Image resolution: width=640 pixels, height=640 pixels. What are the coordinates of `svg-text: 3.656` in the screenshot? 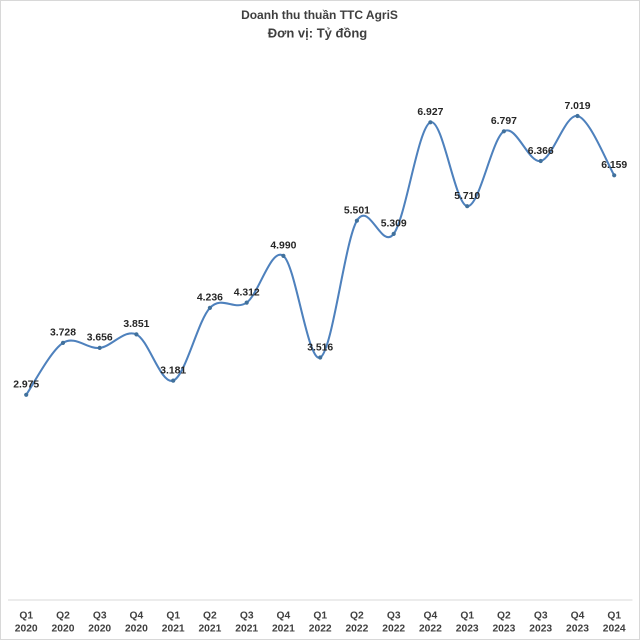 It's located at (100, 338).